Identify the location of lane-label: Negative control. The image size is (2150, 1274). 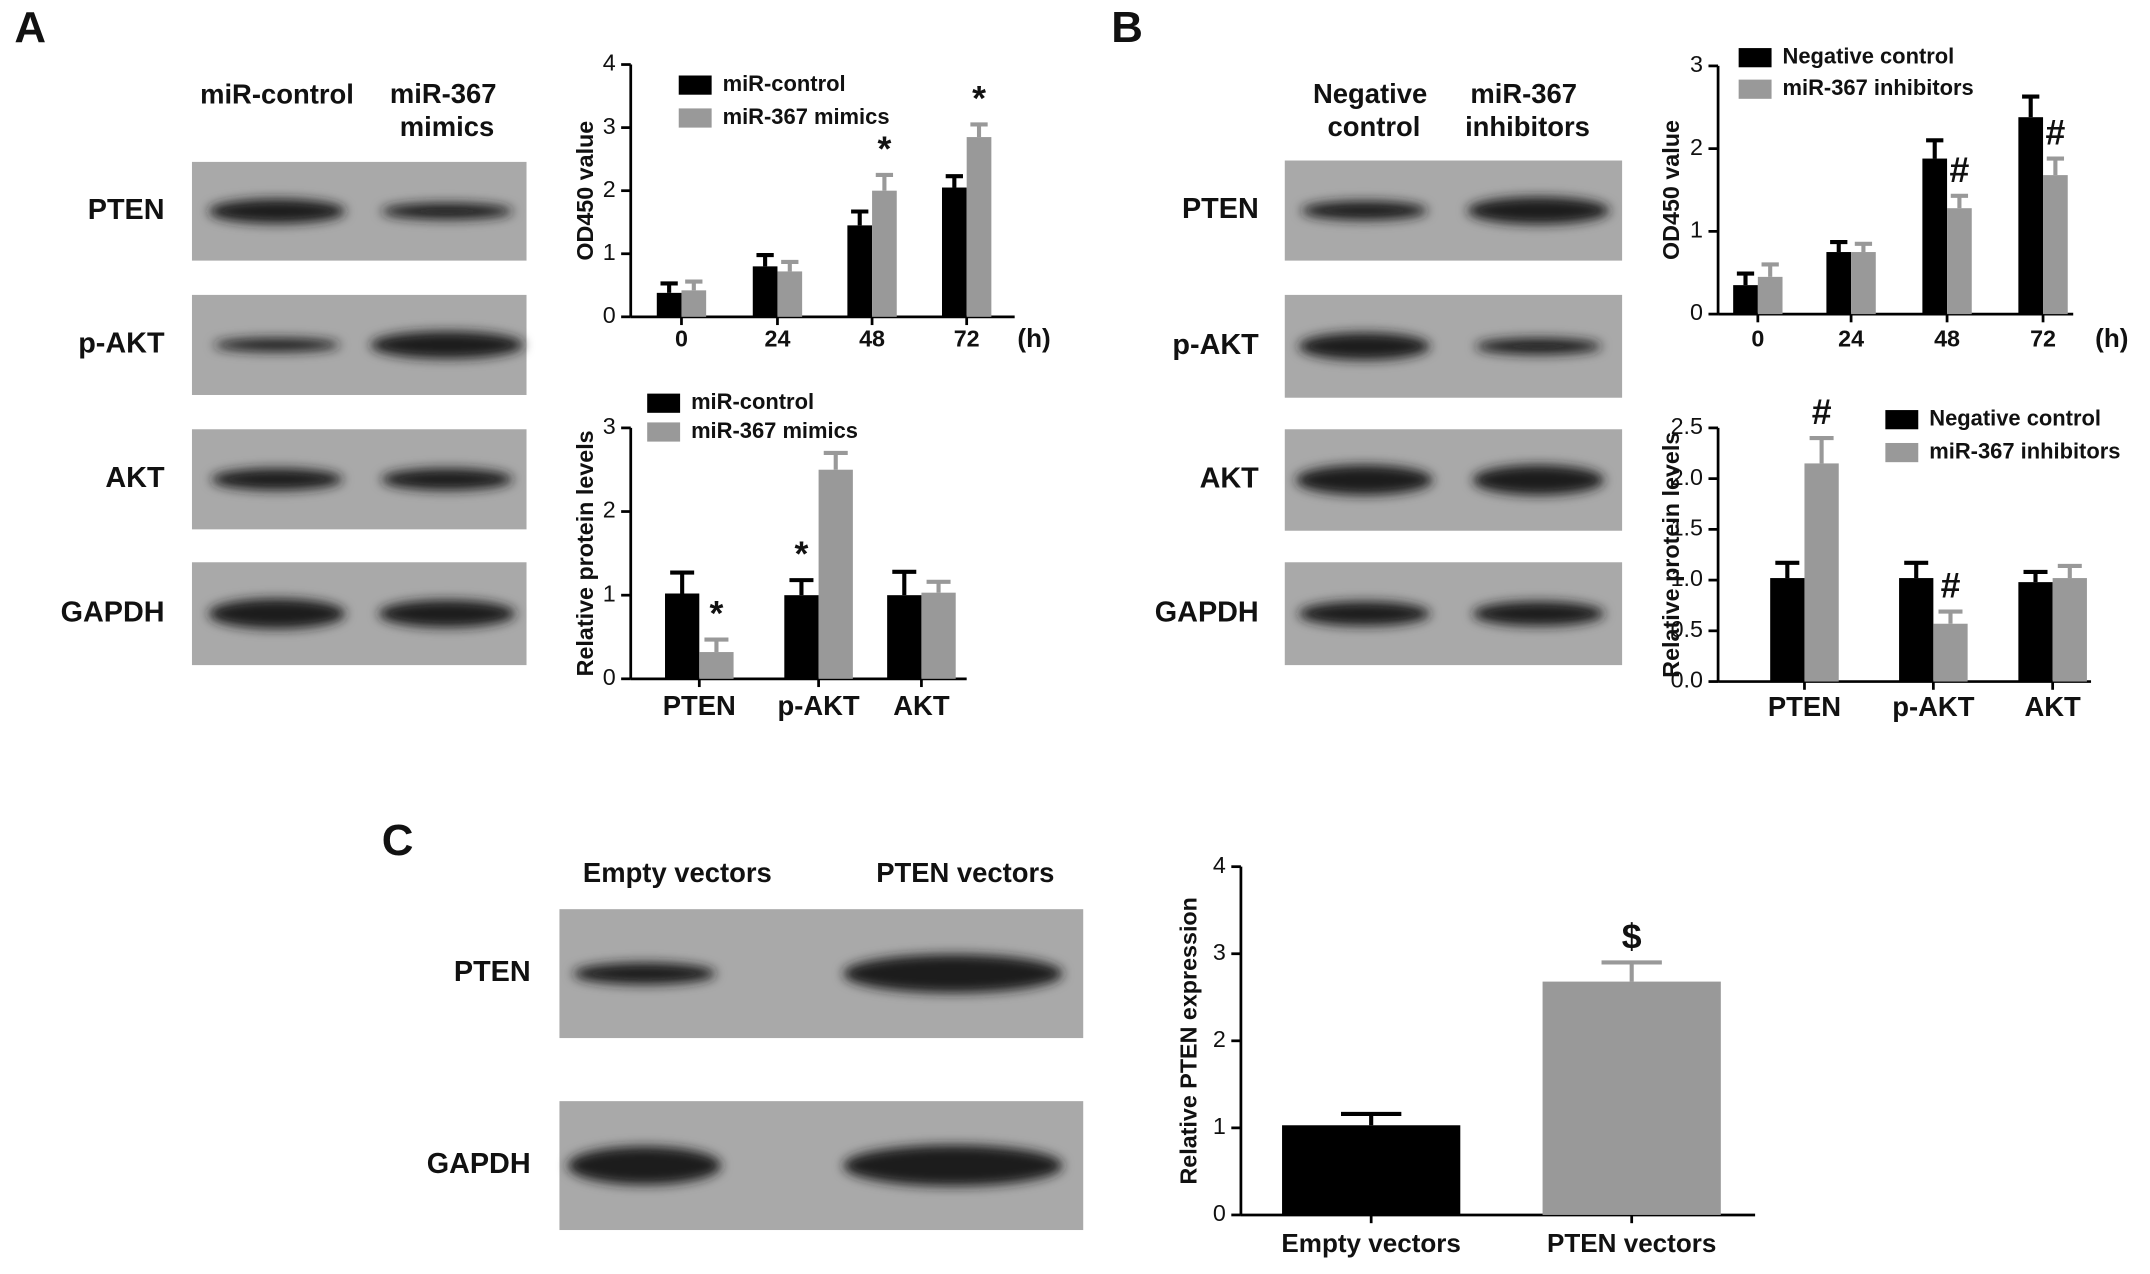
(1374, 110).